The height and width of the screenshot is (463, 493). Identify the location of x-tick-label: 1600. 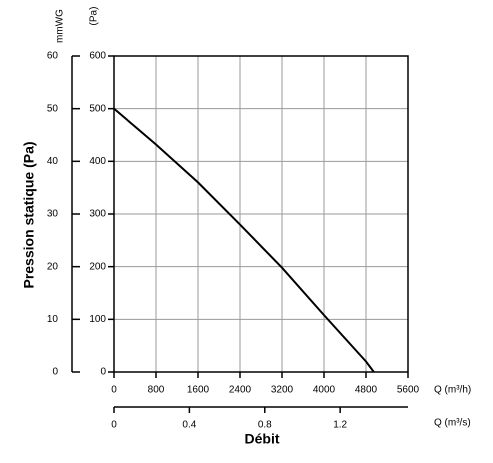
(198, 390).